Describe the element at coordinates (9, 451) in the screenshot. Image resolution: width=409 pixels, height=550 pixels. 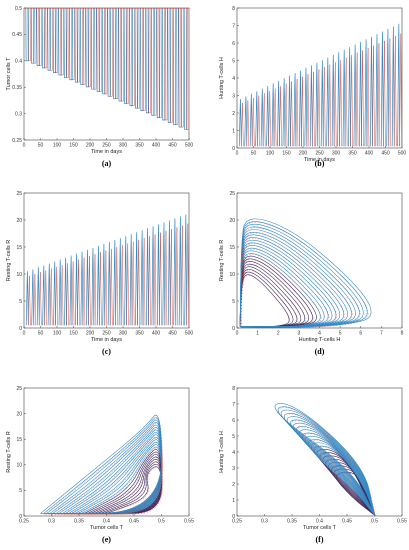
I see `y-axis-label: Resting T-cells R` at that location.